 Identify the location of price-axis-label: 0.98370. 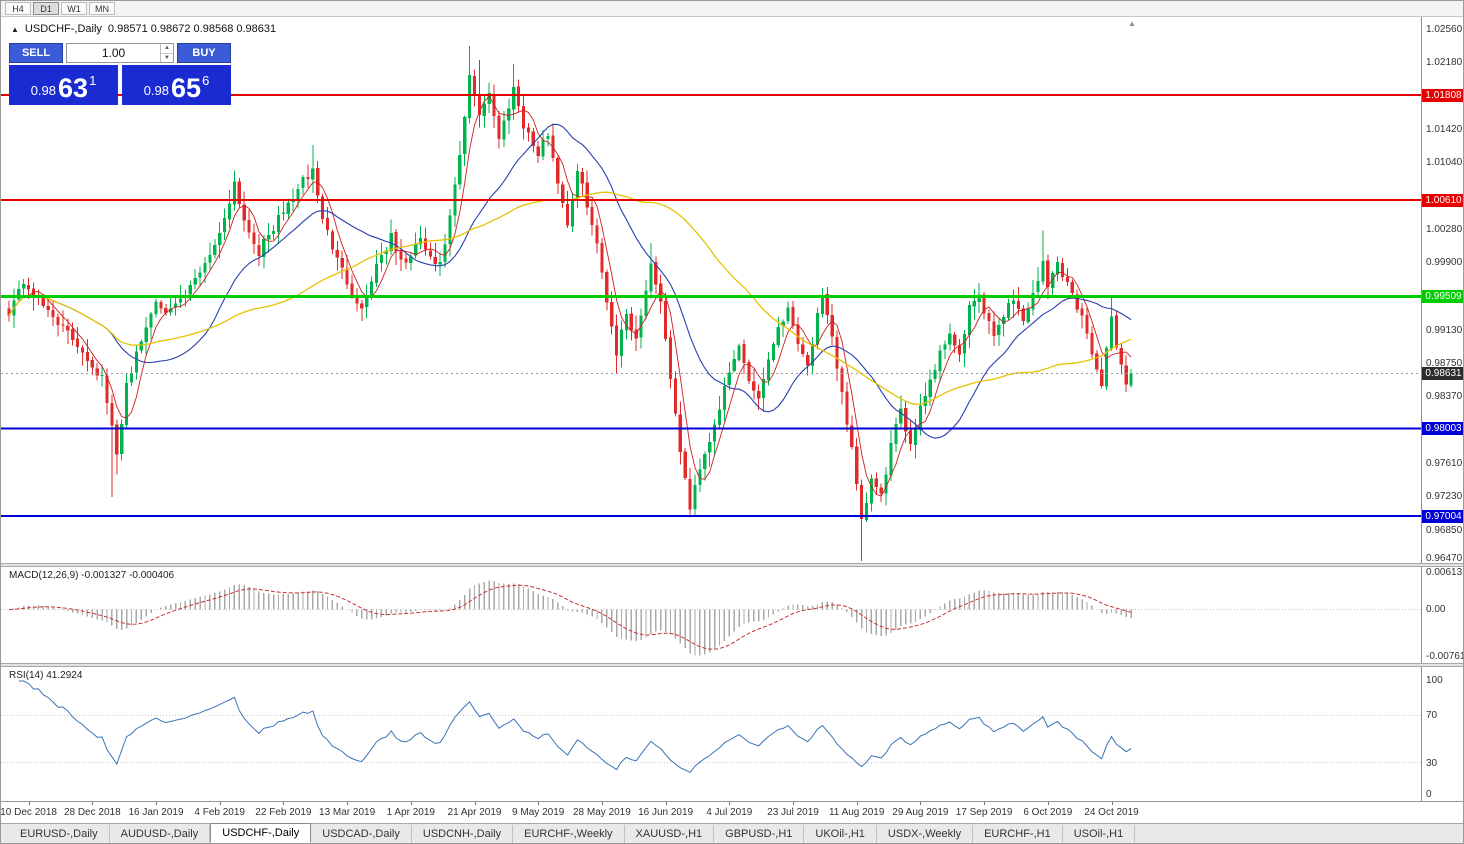
(1444, 397).